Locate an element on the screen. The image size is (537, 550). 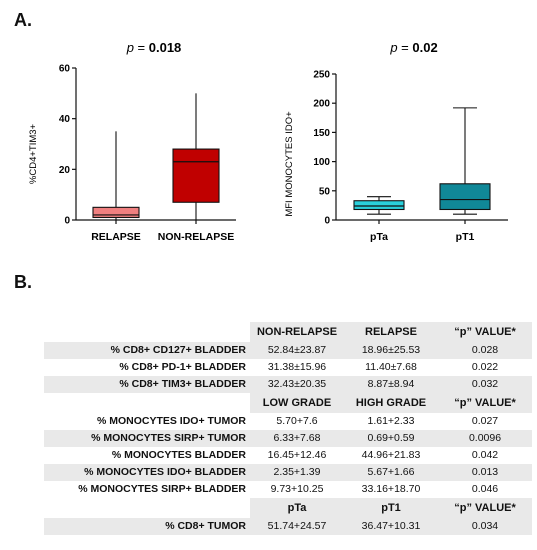
y-tick-label: 60 is located at coordinates (65, 69).